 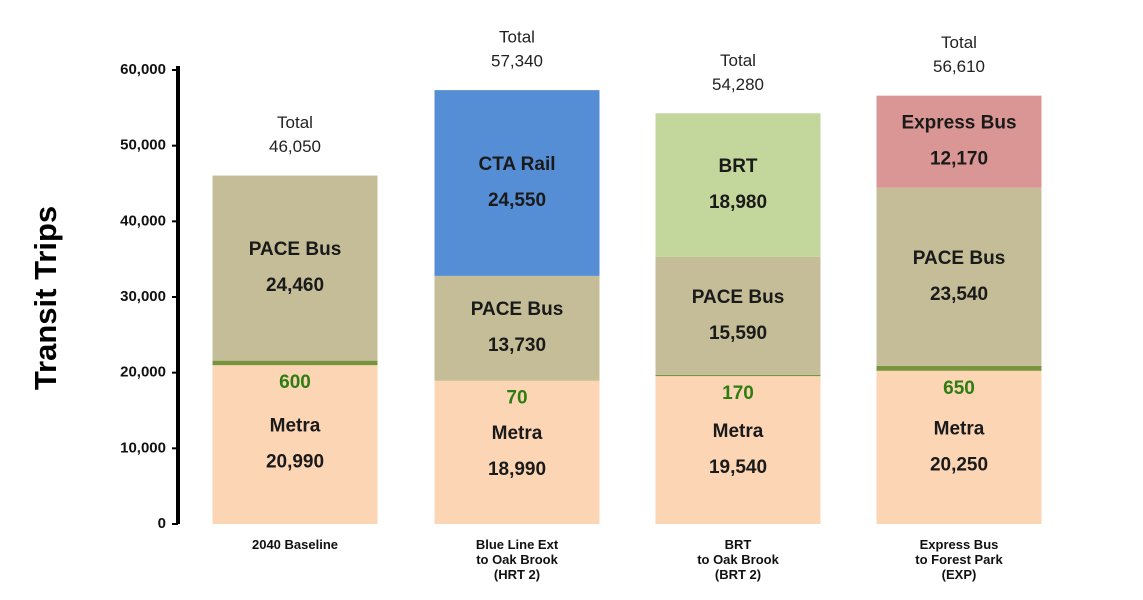 I want to click on segment-name: CTA Rail, so click(x=516, y=164).